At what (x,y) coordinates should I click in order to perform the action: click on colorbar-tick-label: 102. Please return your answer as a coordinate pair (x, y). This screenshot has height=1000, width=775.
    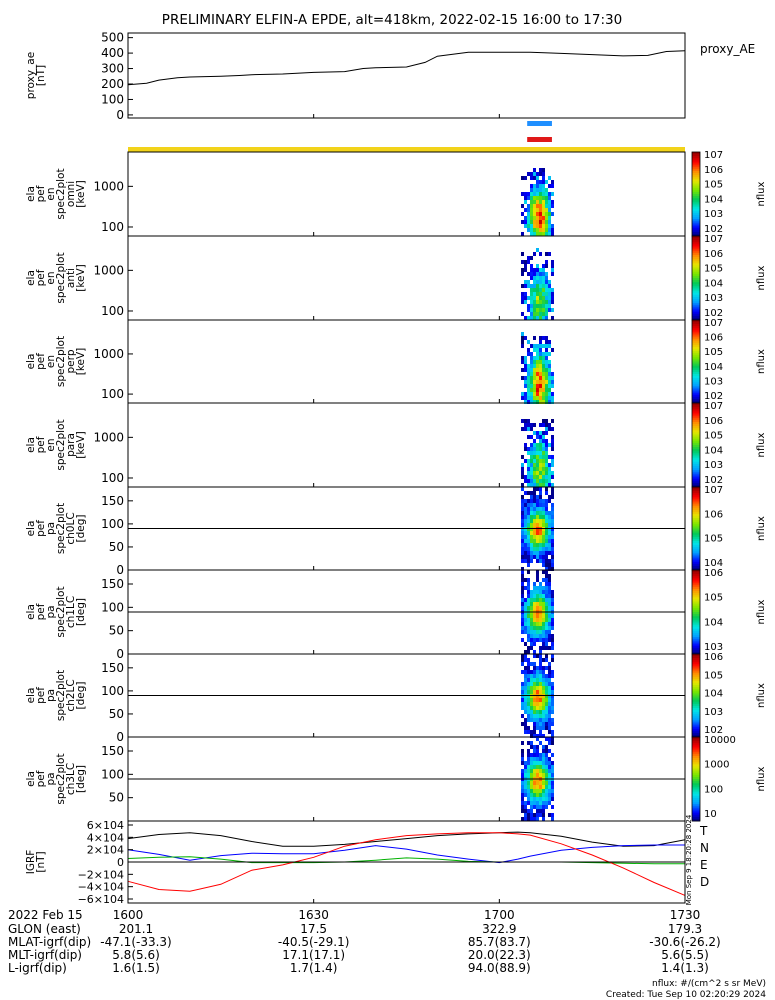
    Looking at the image, I should click on (713, 480).